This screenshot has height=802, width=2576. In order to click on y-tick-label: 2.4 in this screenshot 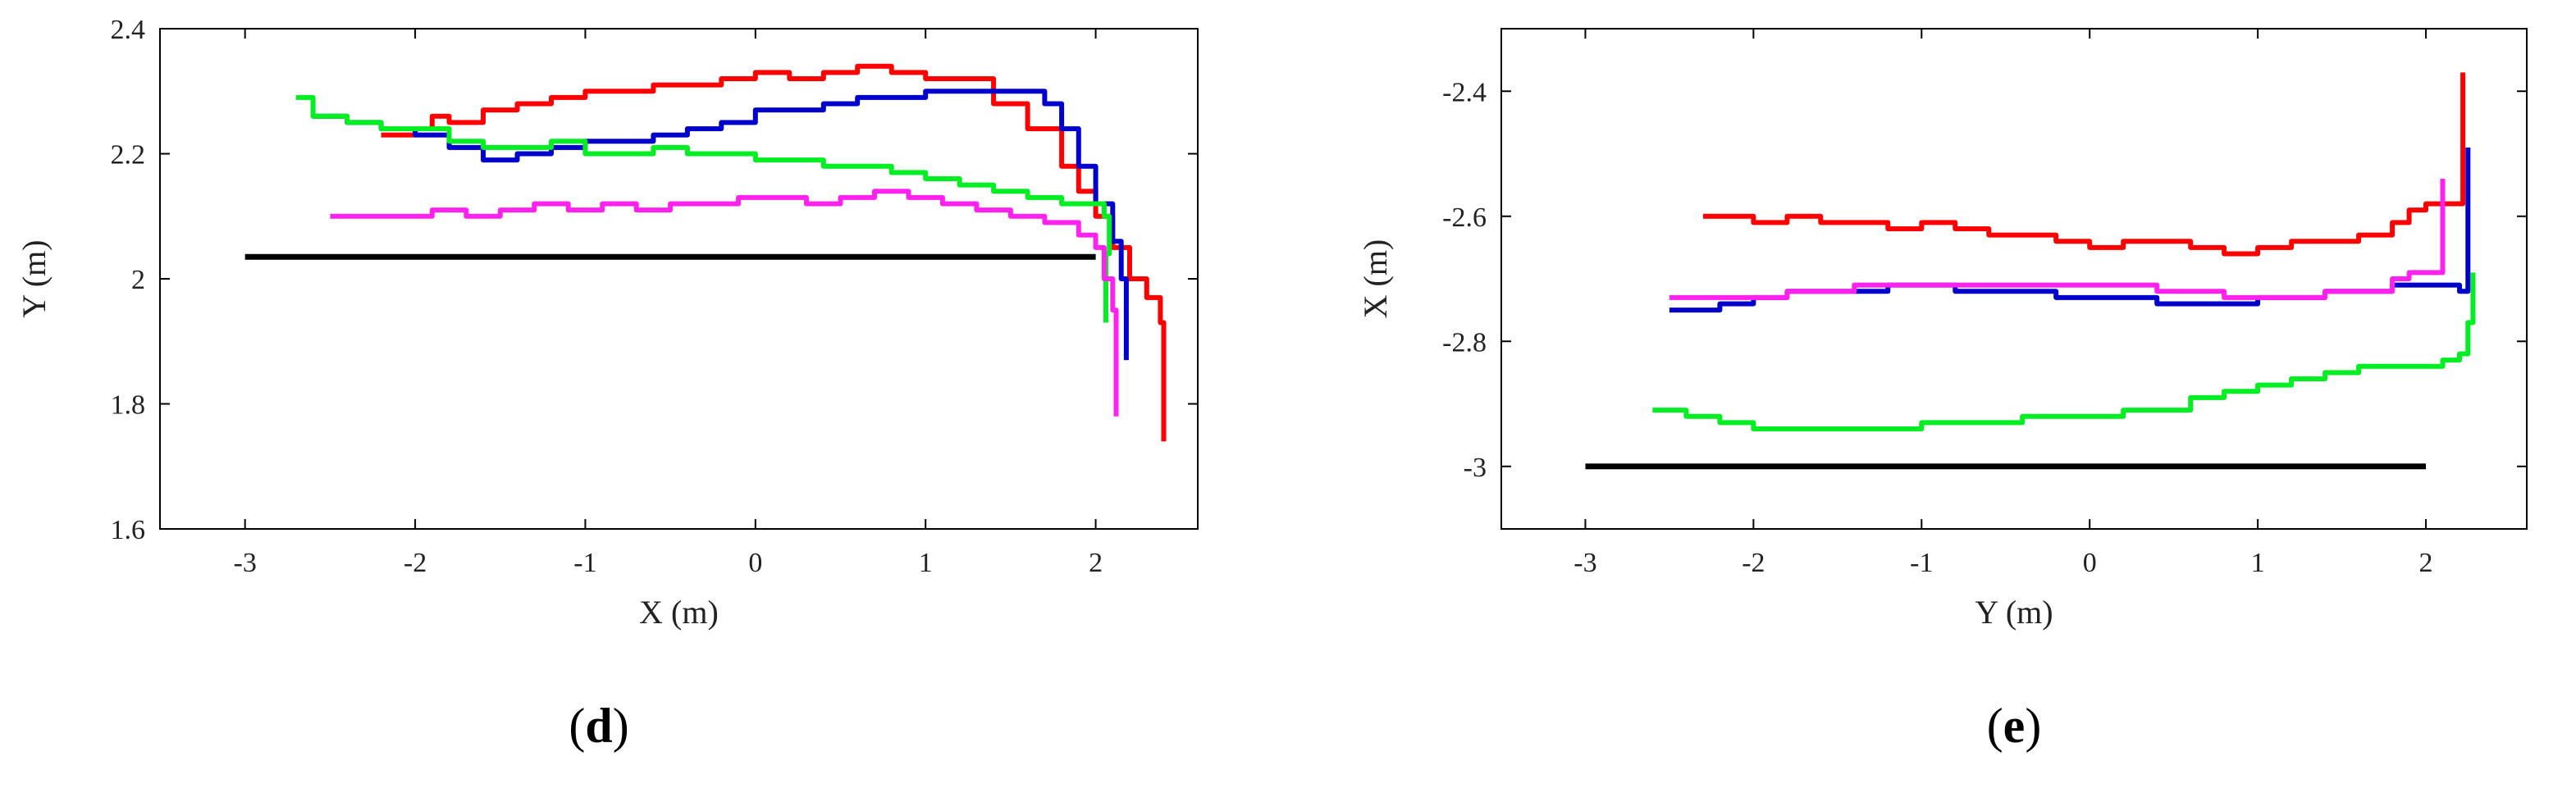, I will do `click(128, 30)`.